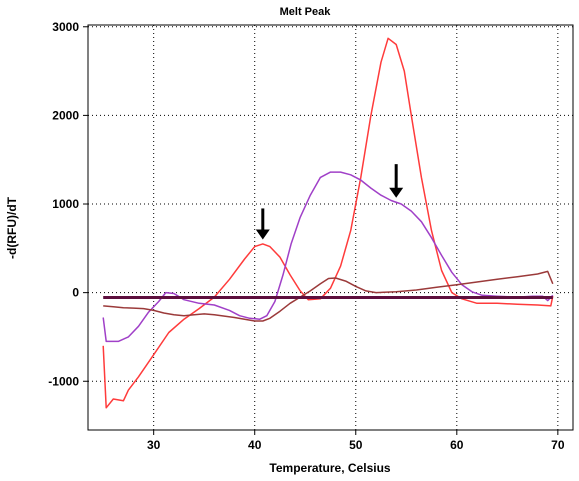 The image size is (579, 481). Describe the element at coordinates (329, 468) in the screenshot. I see `x-axis-label: Temperature, Celsius` at that location.